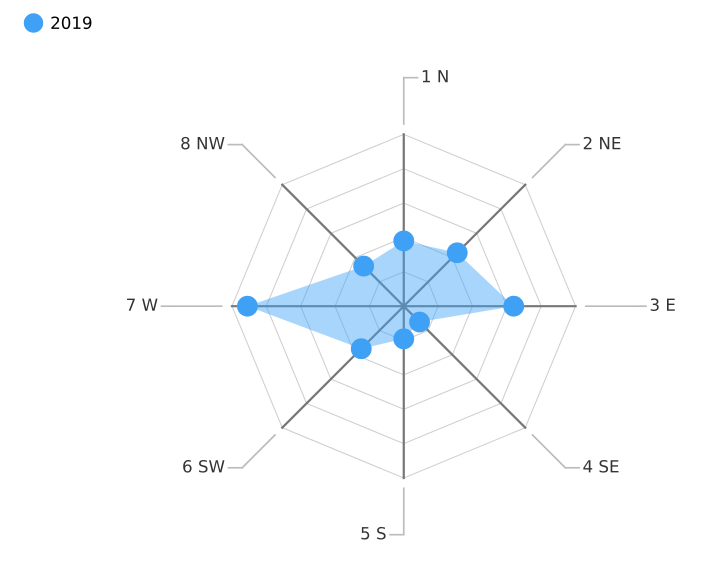 The height and width of the screenshot is (566, 701). What do you see at coordinates (662, 305) in the screenshot?
I see `spoke-label: 3 E` at bounding box center [662, 305].